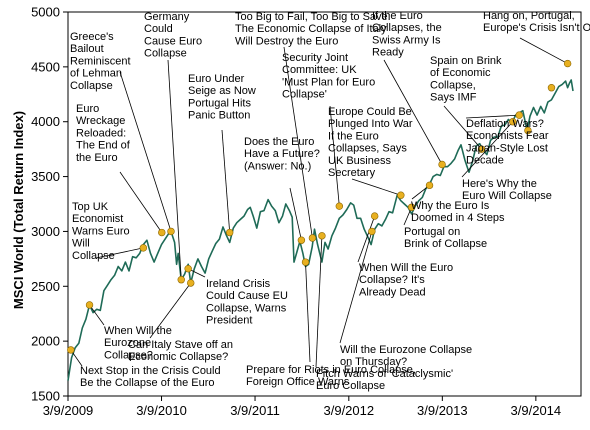 The height and width of the screenshot is (430, 590). What do you see at coordinates (370, 112) in the screenshot?
I see `annotation-line: Europe Could Be` at bounding box center [370, 112].